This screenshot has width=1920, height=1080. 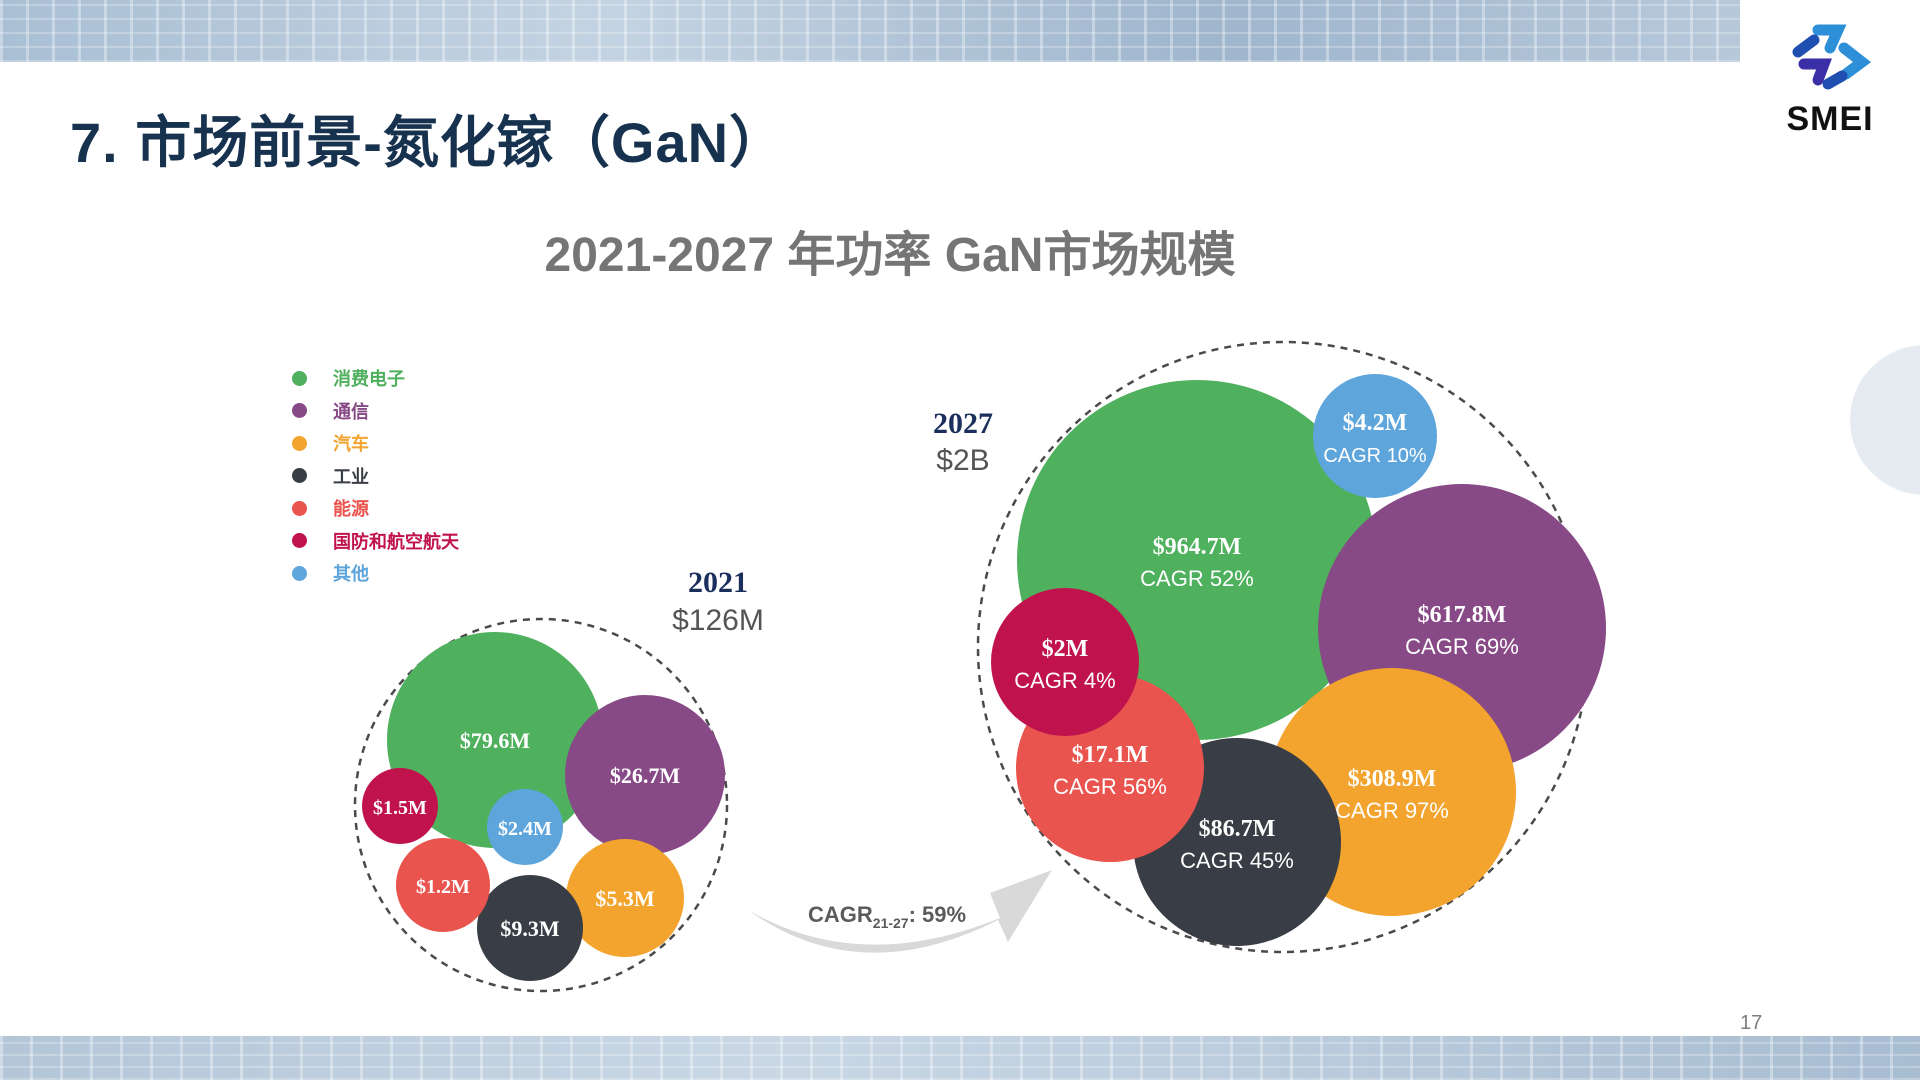 What do you see at coordinates (1392, 779) in the screenshot?
I see `bubble-value-label: $308.9M` at bounding box center [1392, 779].